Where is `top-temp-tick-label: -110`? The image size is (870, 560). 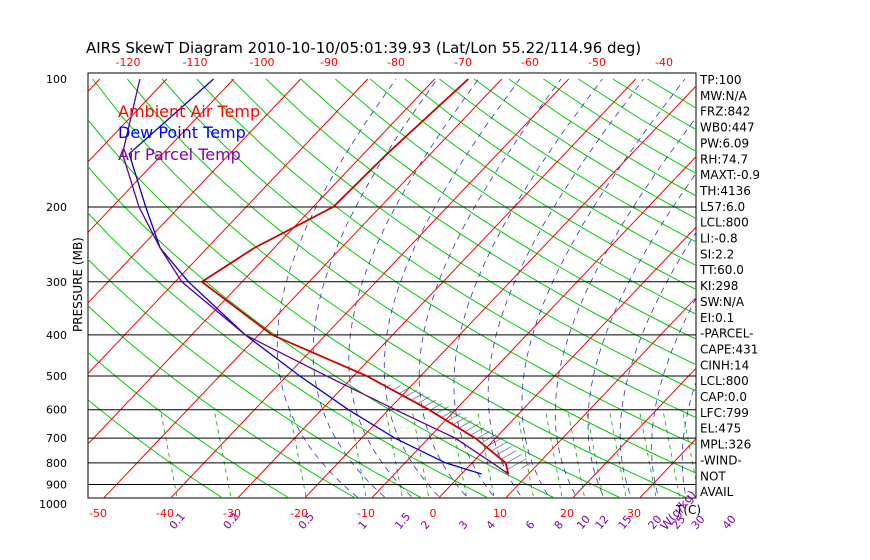 top-temp-tick-label: -110 is located at coordinates (195, 62).